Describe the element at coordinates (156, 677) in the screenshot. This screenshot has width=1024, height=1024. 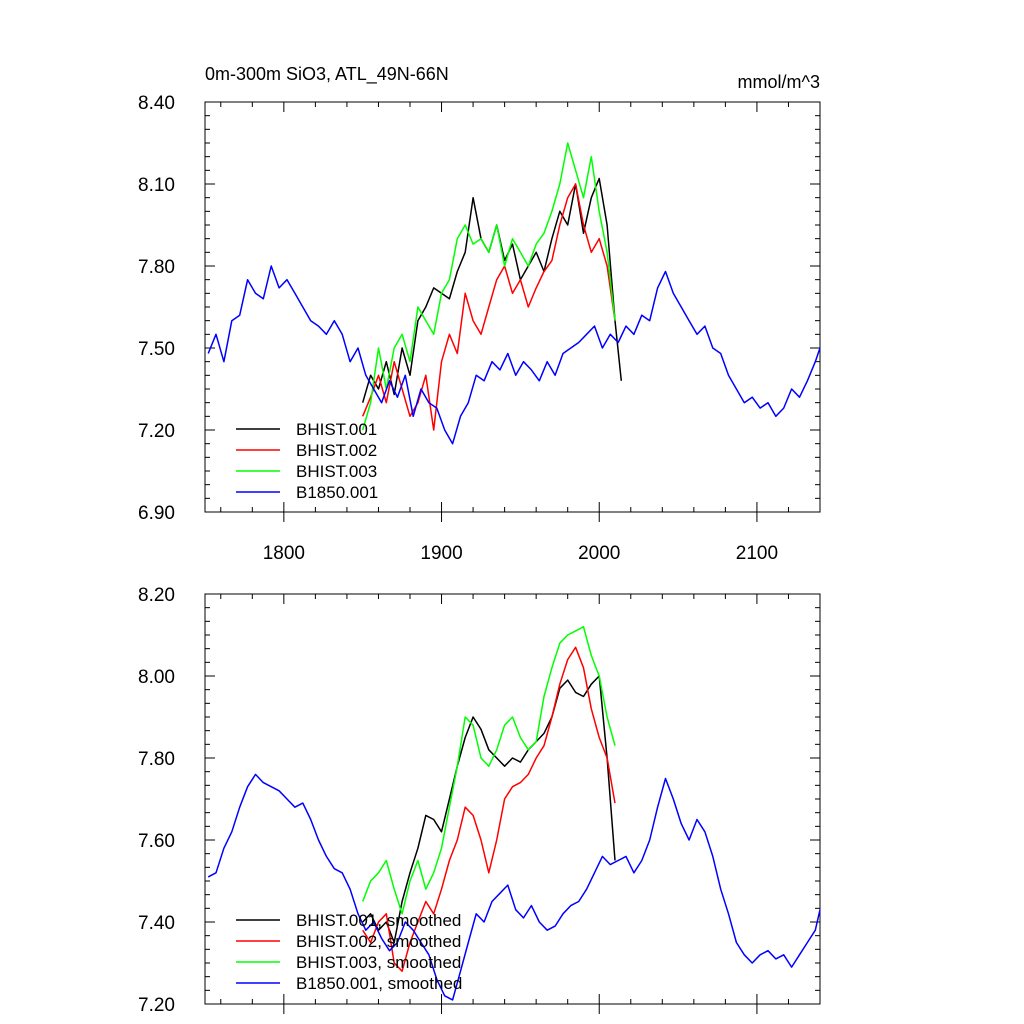
I see `y-tick-label: 8.00` at that location.